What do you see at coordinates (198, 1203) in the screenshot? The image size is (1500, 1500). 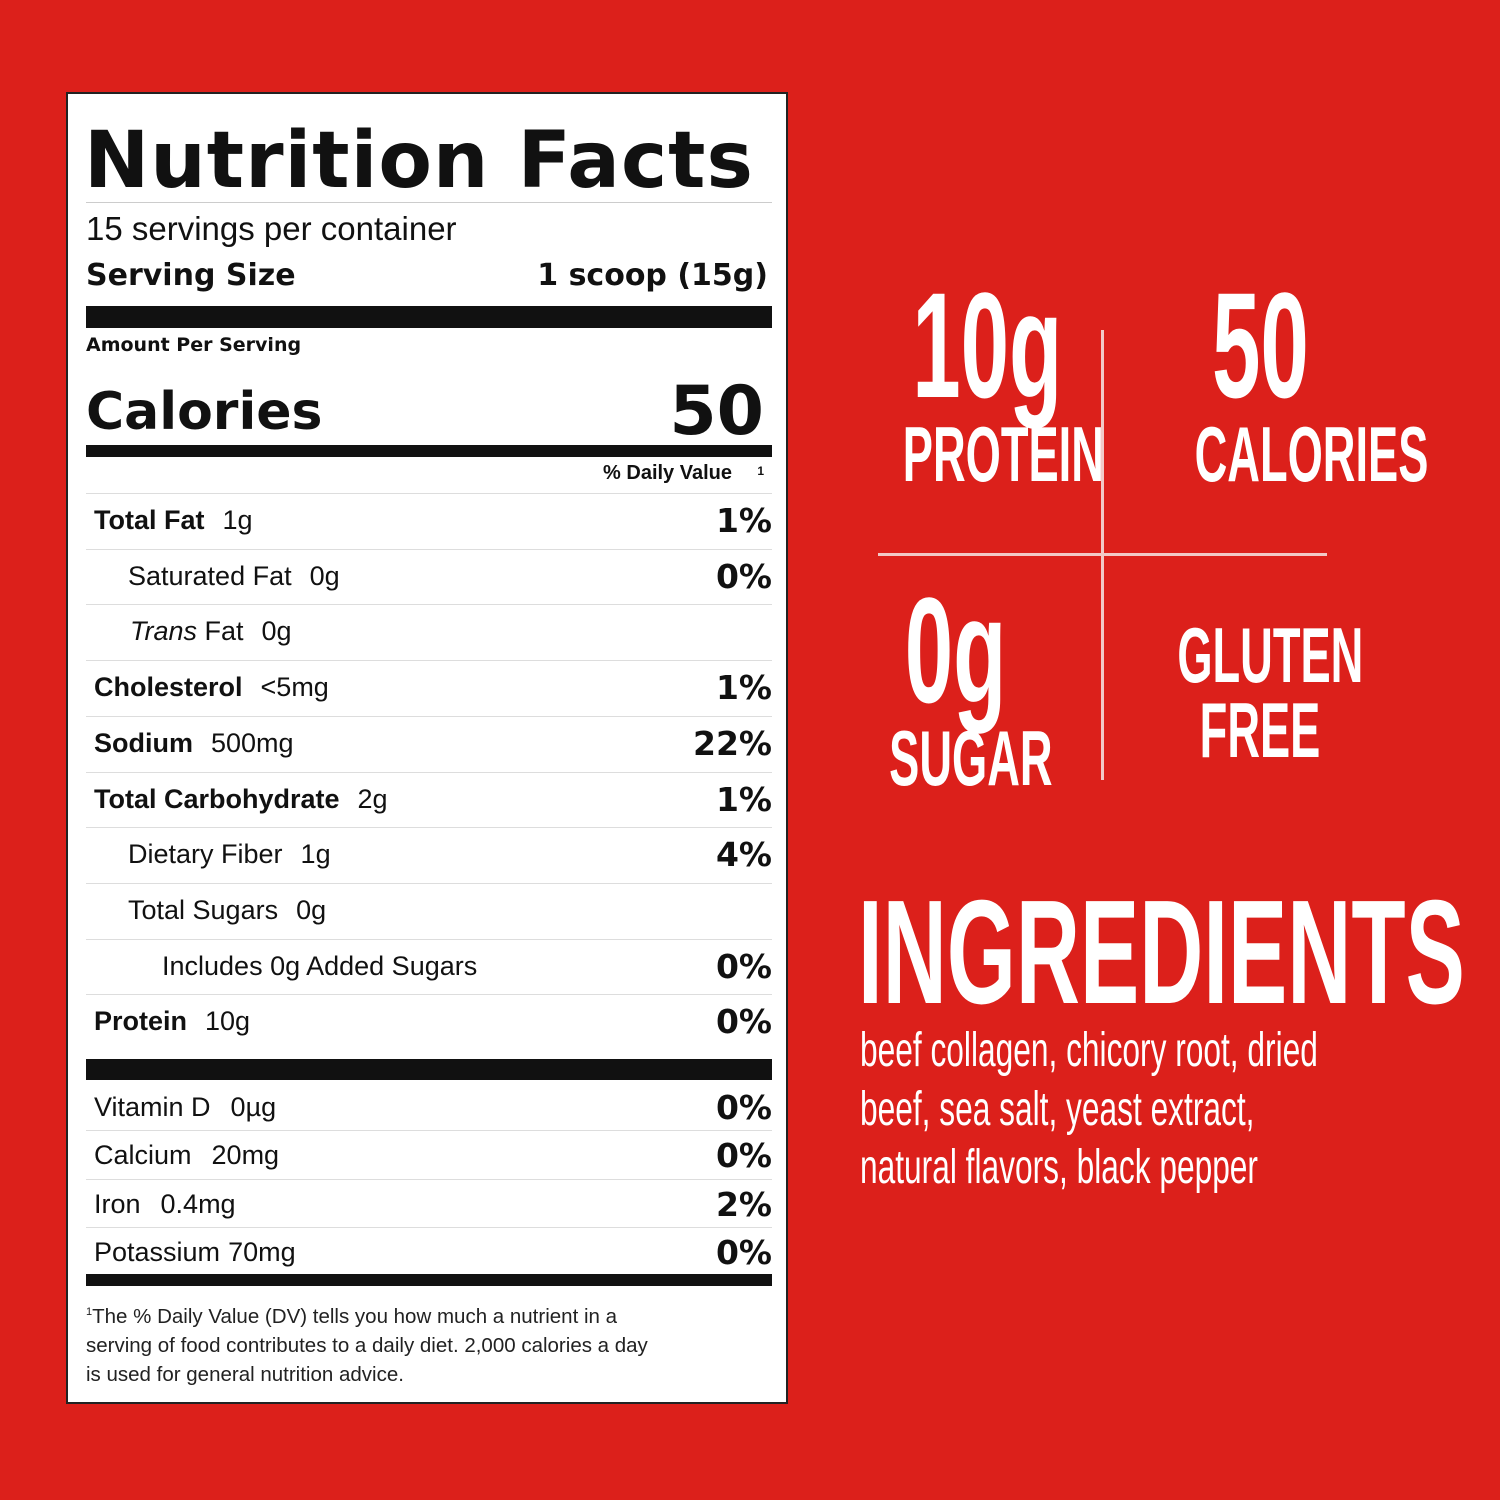 I see `vitamin-amount: 0.4mg` at bounding box center [198, 1203].